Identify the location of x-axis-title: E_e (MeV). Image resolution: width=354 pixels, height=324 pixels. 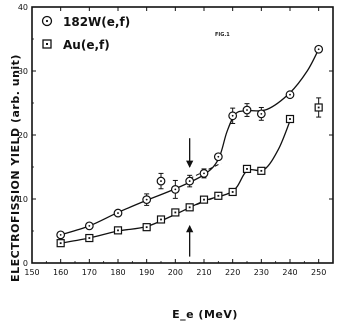
(205, 314).